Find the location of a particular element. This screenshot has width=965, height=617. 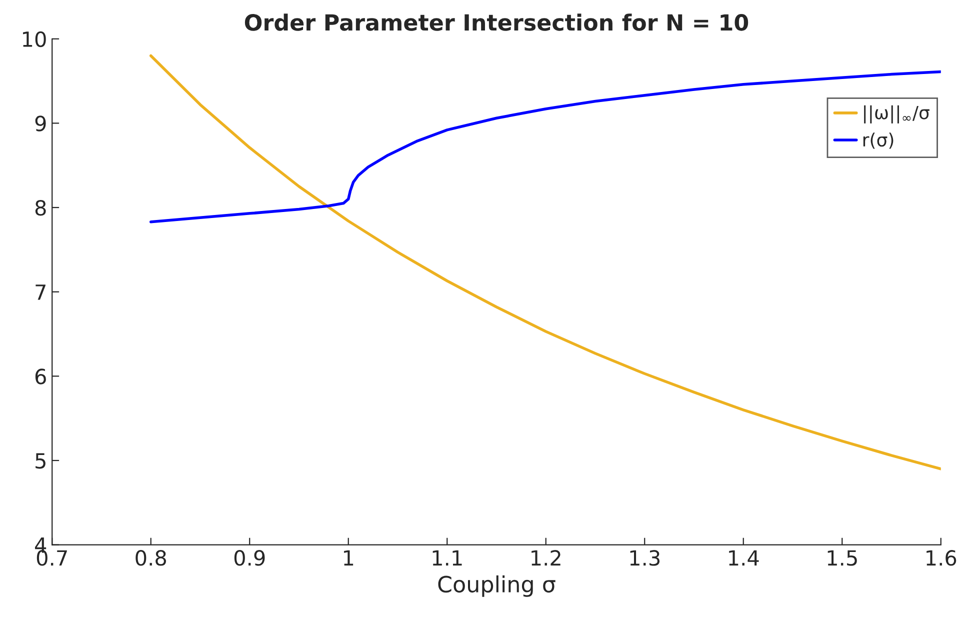

x-tick-label: 1.3 is located at coordinates (645, 558).